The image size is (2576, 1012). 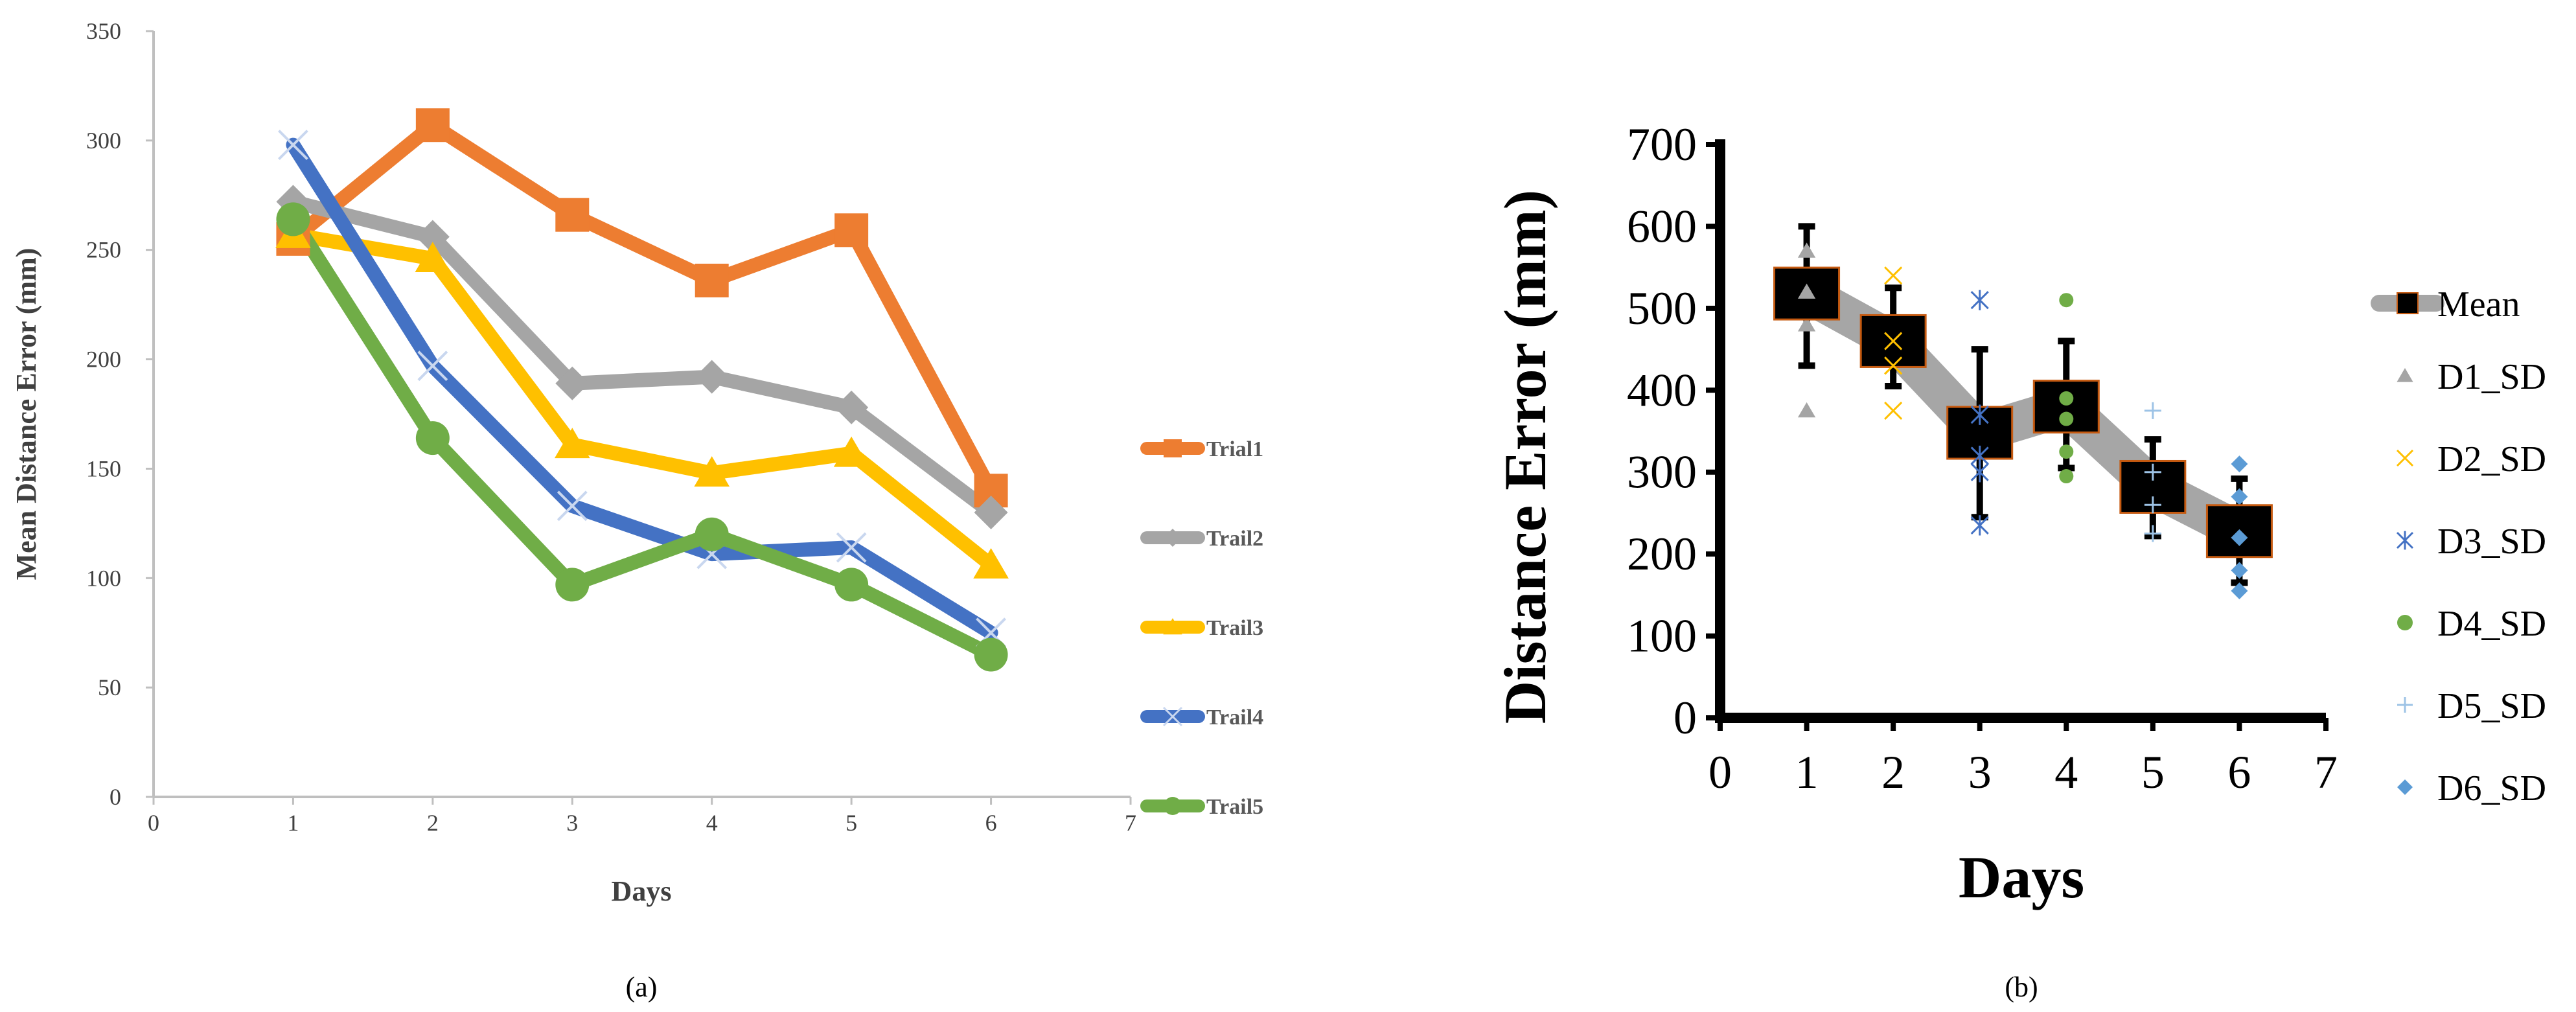 What do you see at coordinates (109, 687) in the screenshot?
I see `chart-a-y-tick-label: 50` at bounding box center [109, 687].